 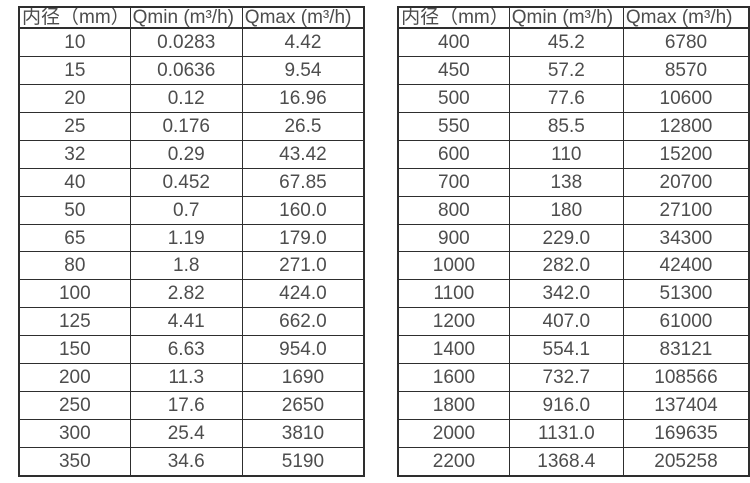 I want to click on table-cell: 4.42, so click(x=303, y=42).